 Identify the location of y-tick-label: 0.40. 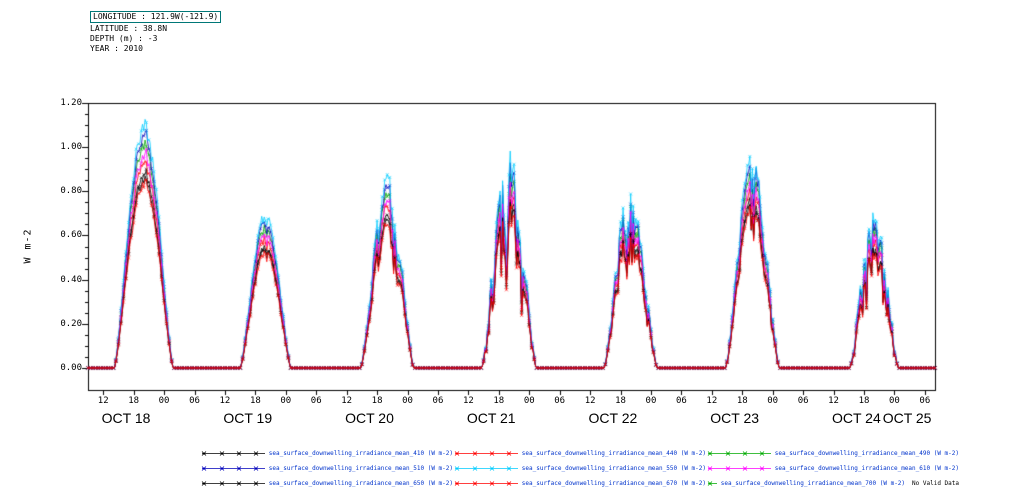
(71, 279).